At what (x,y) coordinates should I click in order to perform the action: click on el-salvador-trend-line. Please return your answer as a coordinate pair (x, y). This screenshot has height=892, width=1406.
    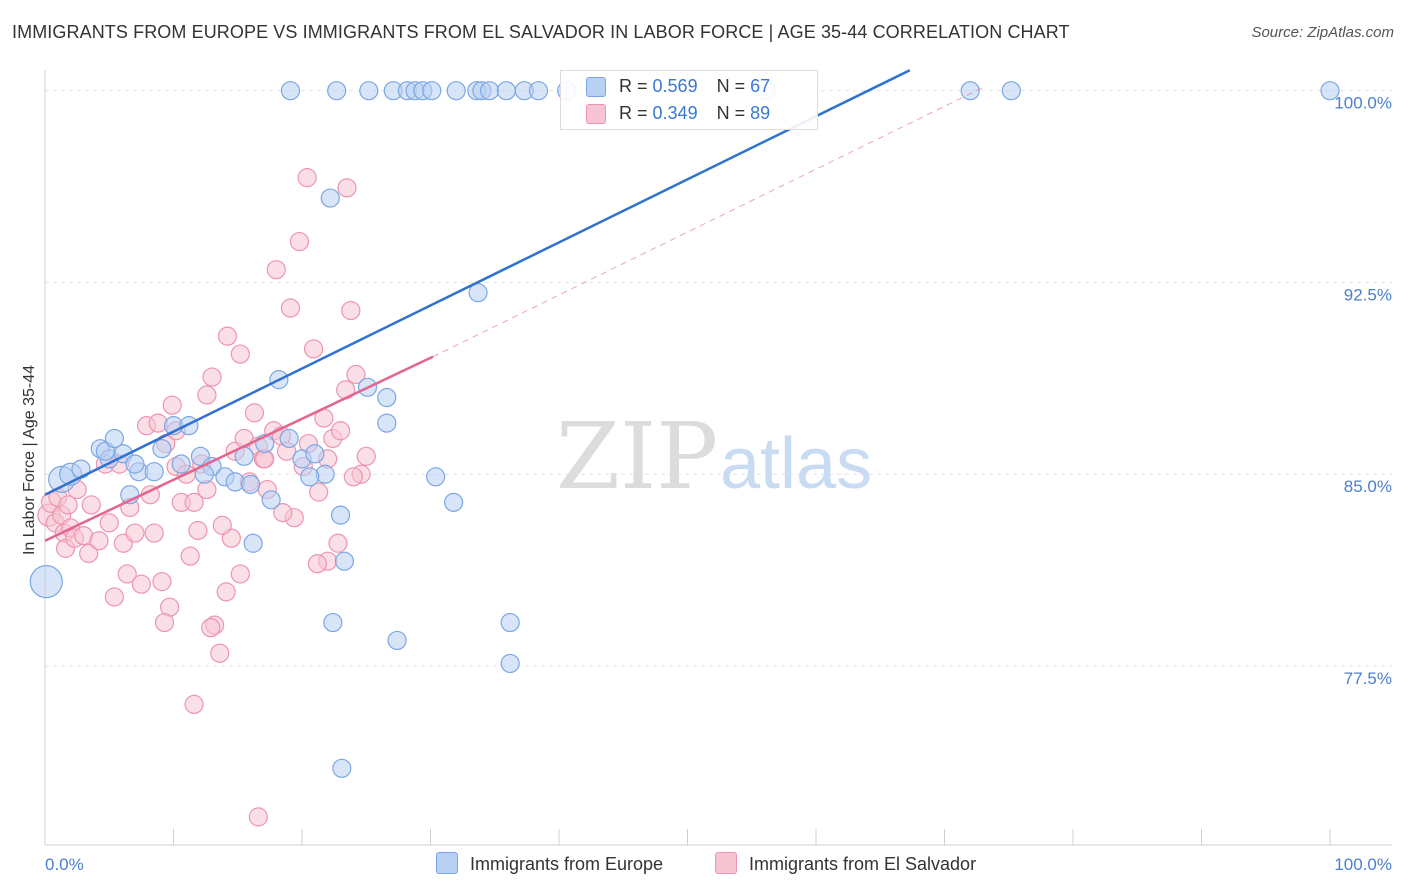
    Looking at the image, I should click on (239, 448).